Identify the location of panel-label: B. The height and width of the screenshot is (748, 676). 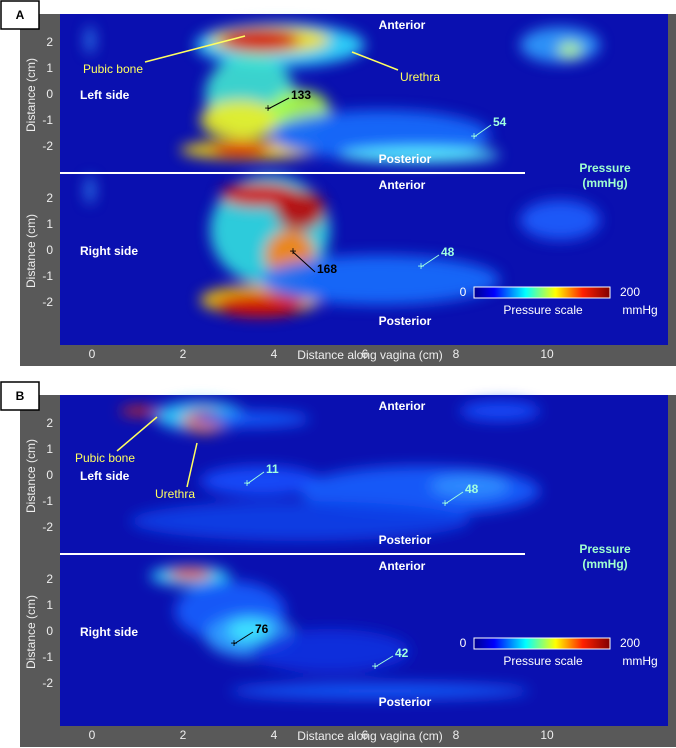
(20, 396).